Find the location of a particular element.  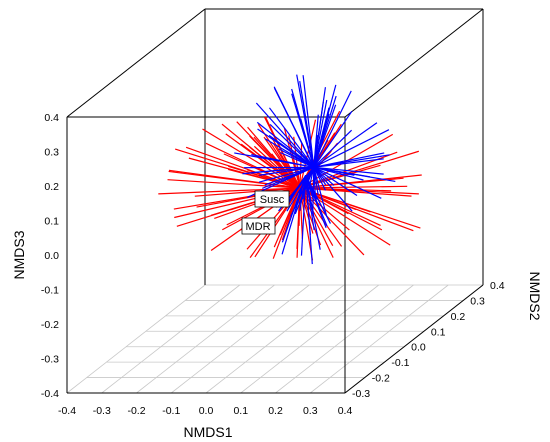

z-tick-label: -0.2 is located at coordinates (50, 325).